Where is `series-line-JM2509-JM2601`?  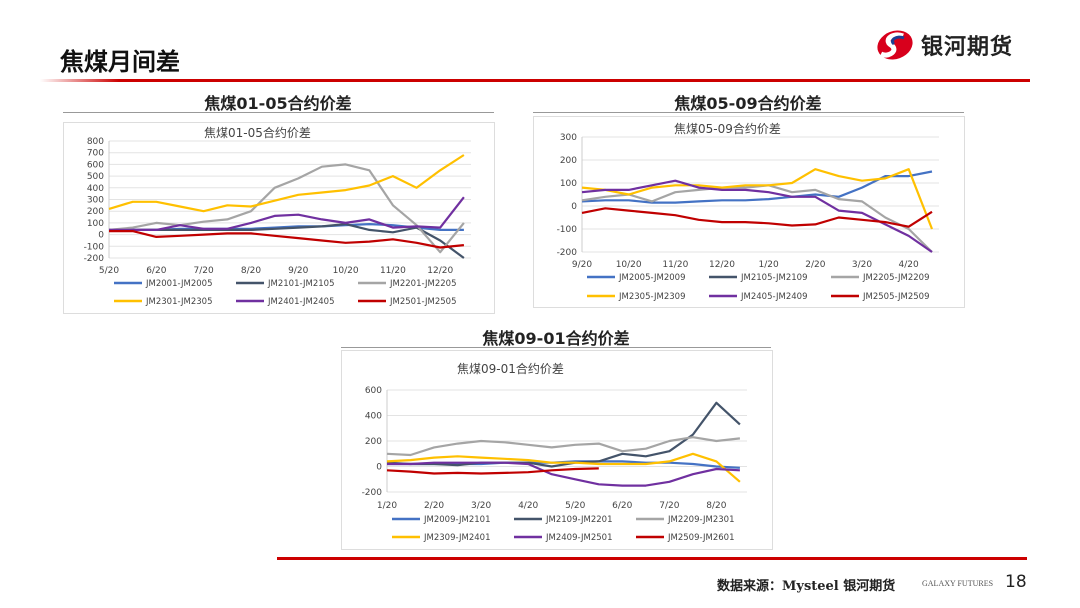 series-line-JM2509-JM2601 is located at coordinates (492, 471).